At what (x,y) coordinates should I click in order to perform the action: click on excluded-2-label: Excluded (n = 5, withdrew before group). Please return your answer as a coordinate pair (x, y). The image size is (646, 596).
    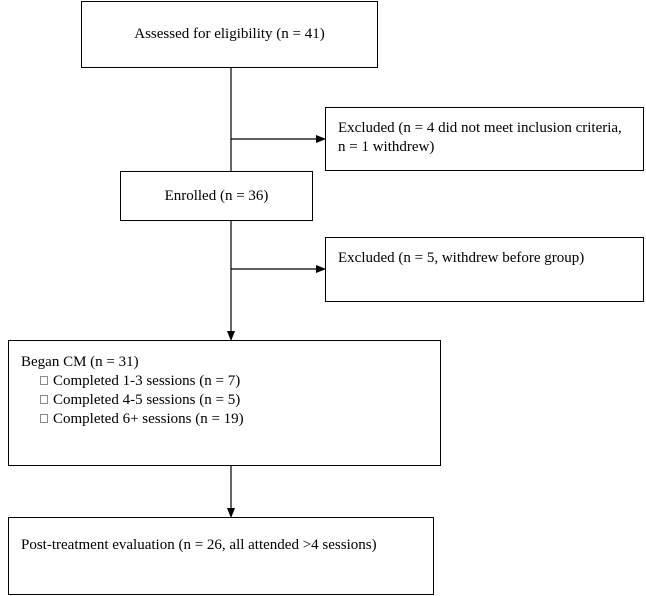
    Looking at the image, I should click on (461, 258).